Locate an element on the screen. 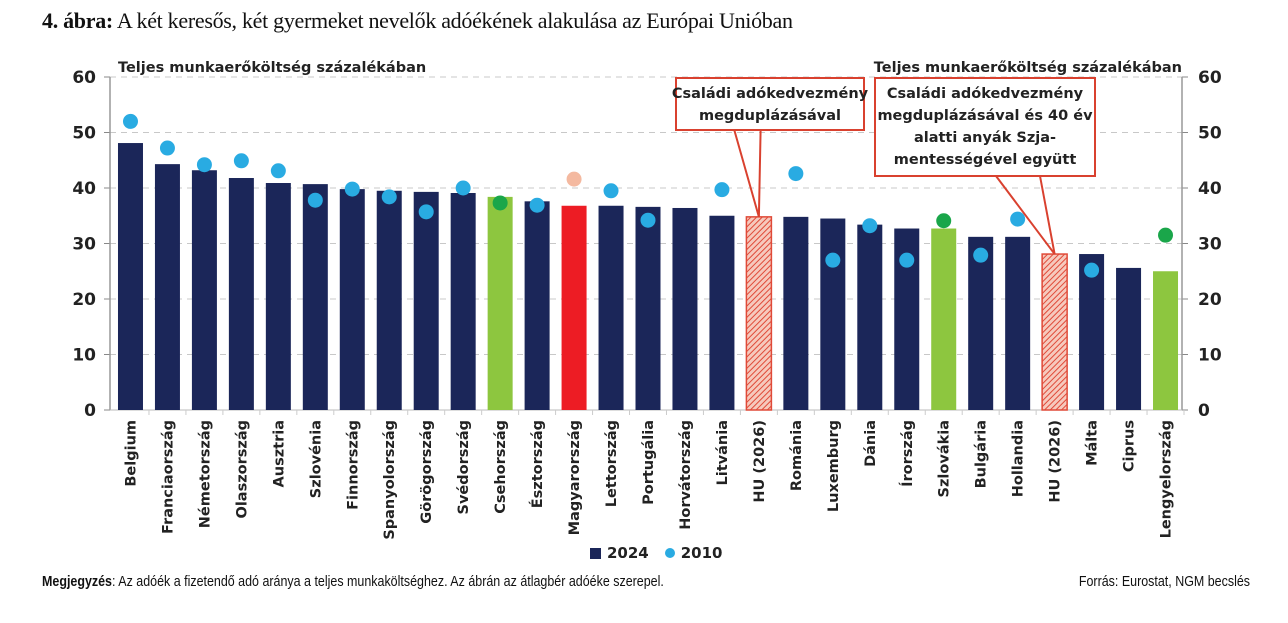 The image size is (1288, 623). y-tick-label-right: 0 is located at coordinates (1204, 411).